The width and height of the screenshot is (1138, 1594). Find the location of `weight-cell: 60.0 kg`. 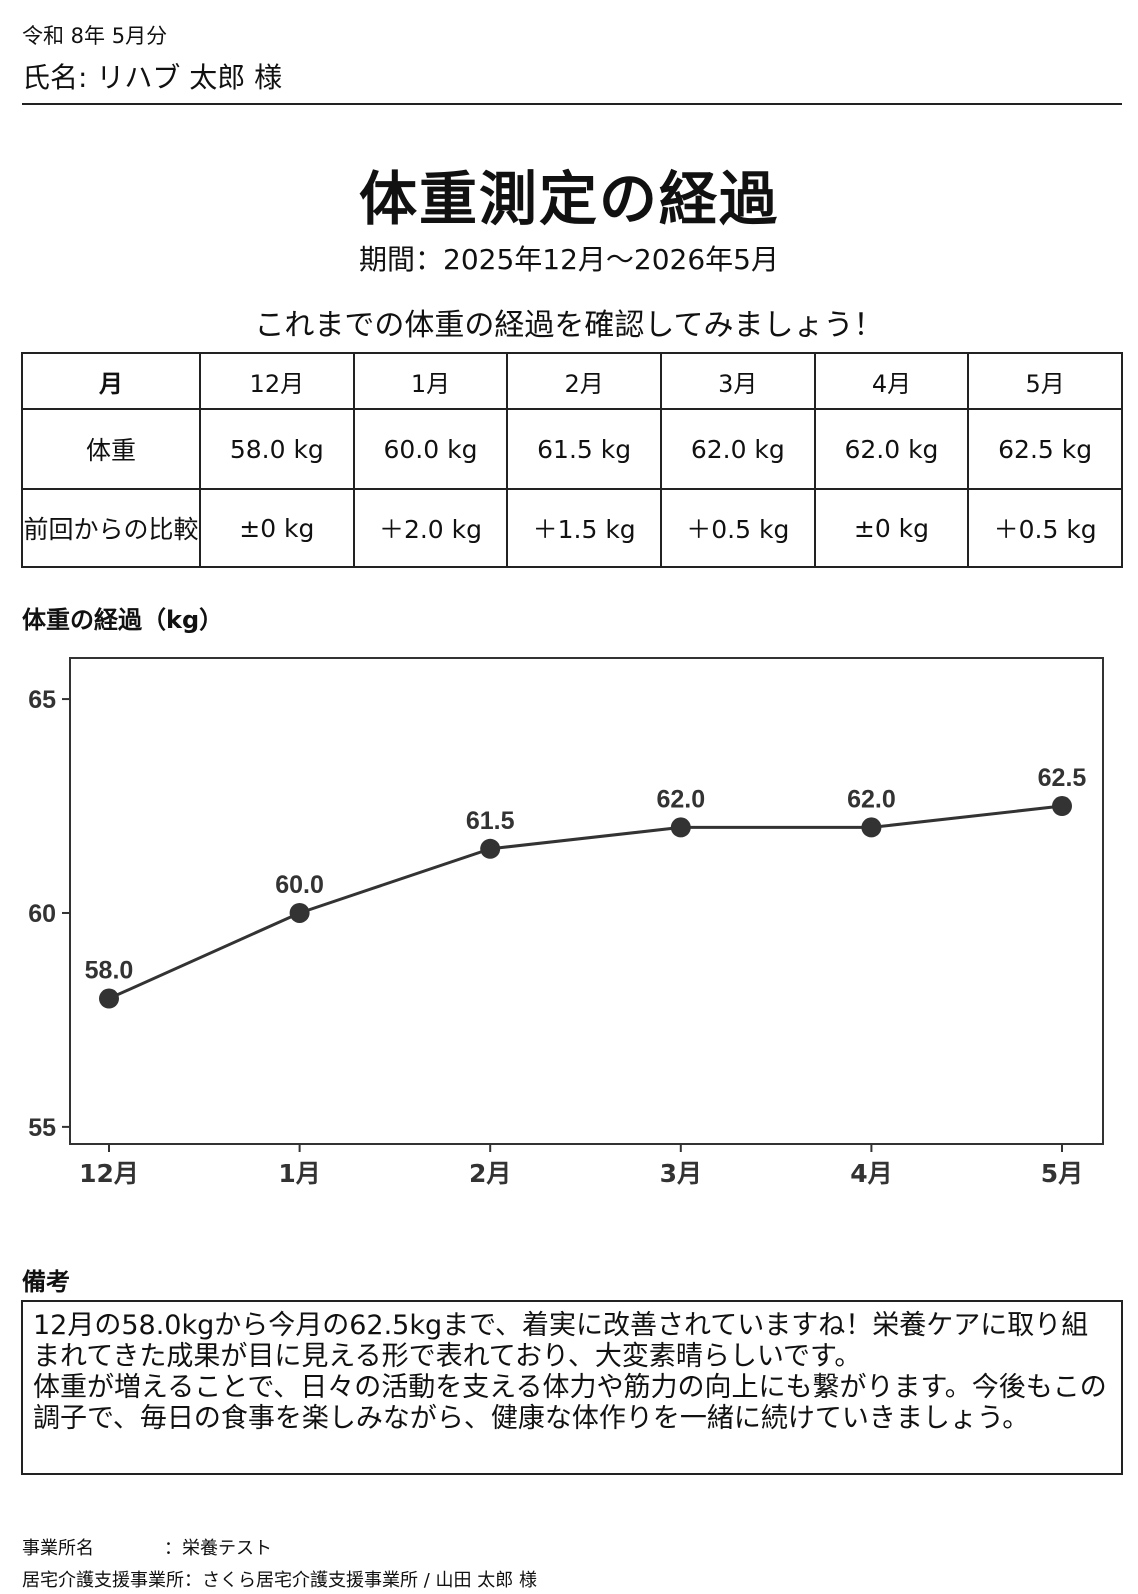

weight-cell: 60.0 kg is located at coordinates (430, 449).